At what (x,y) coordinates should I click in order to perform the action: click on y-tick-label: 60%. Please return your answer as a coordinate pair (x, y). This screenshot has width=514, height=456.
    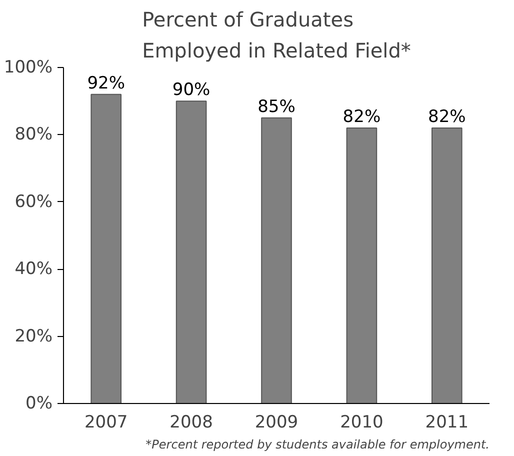
    Looking at the image, I should click on (33, 202).